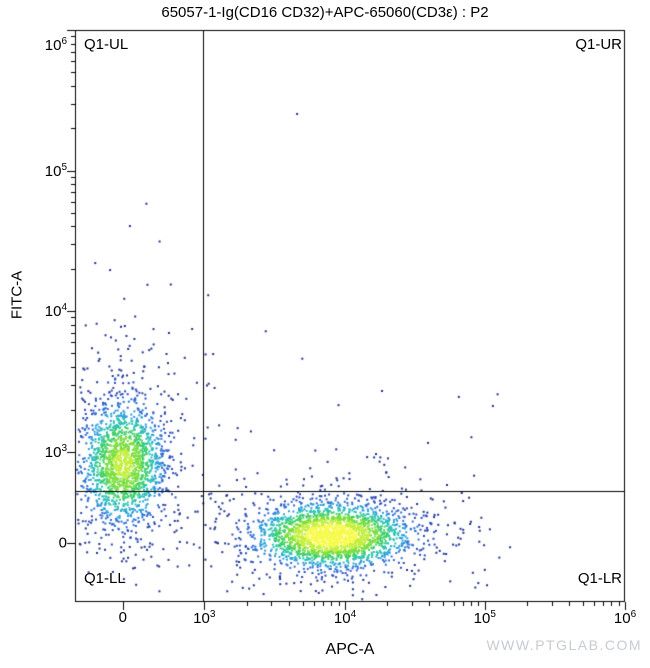 The width and height of the screenshot is (650, 668). I want to click on quadrant-label-lower-left: Q1-LL, so click(105, 578).